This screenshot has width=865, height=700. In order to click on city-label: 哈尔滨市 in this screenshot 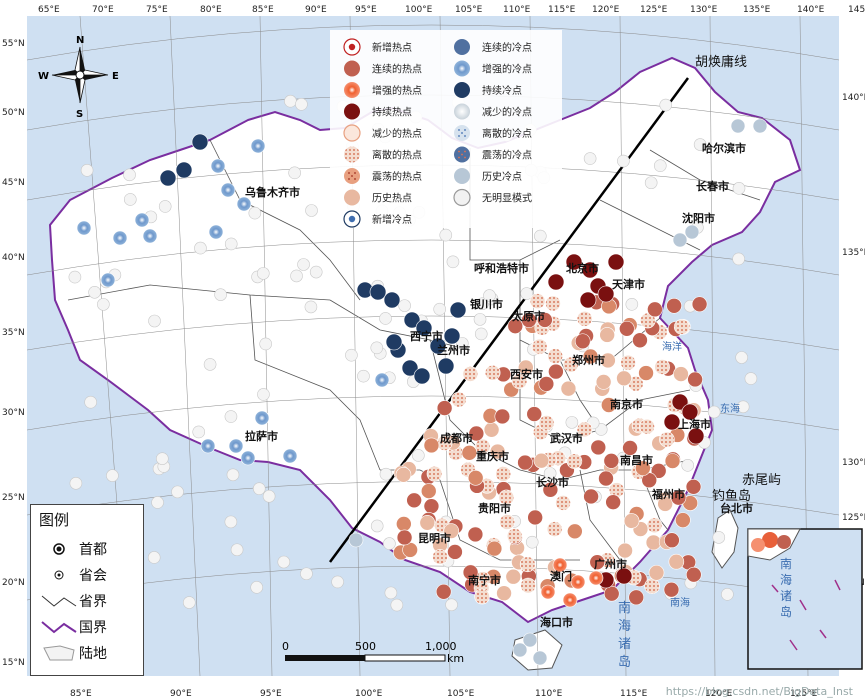, I will do `click(724, 148)`.